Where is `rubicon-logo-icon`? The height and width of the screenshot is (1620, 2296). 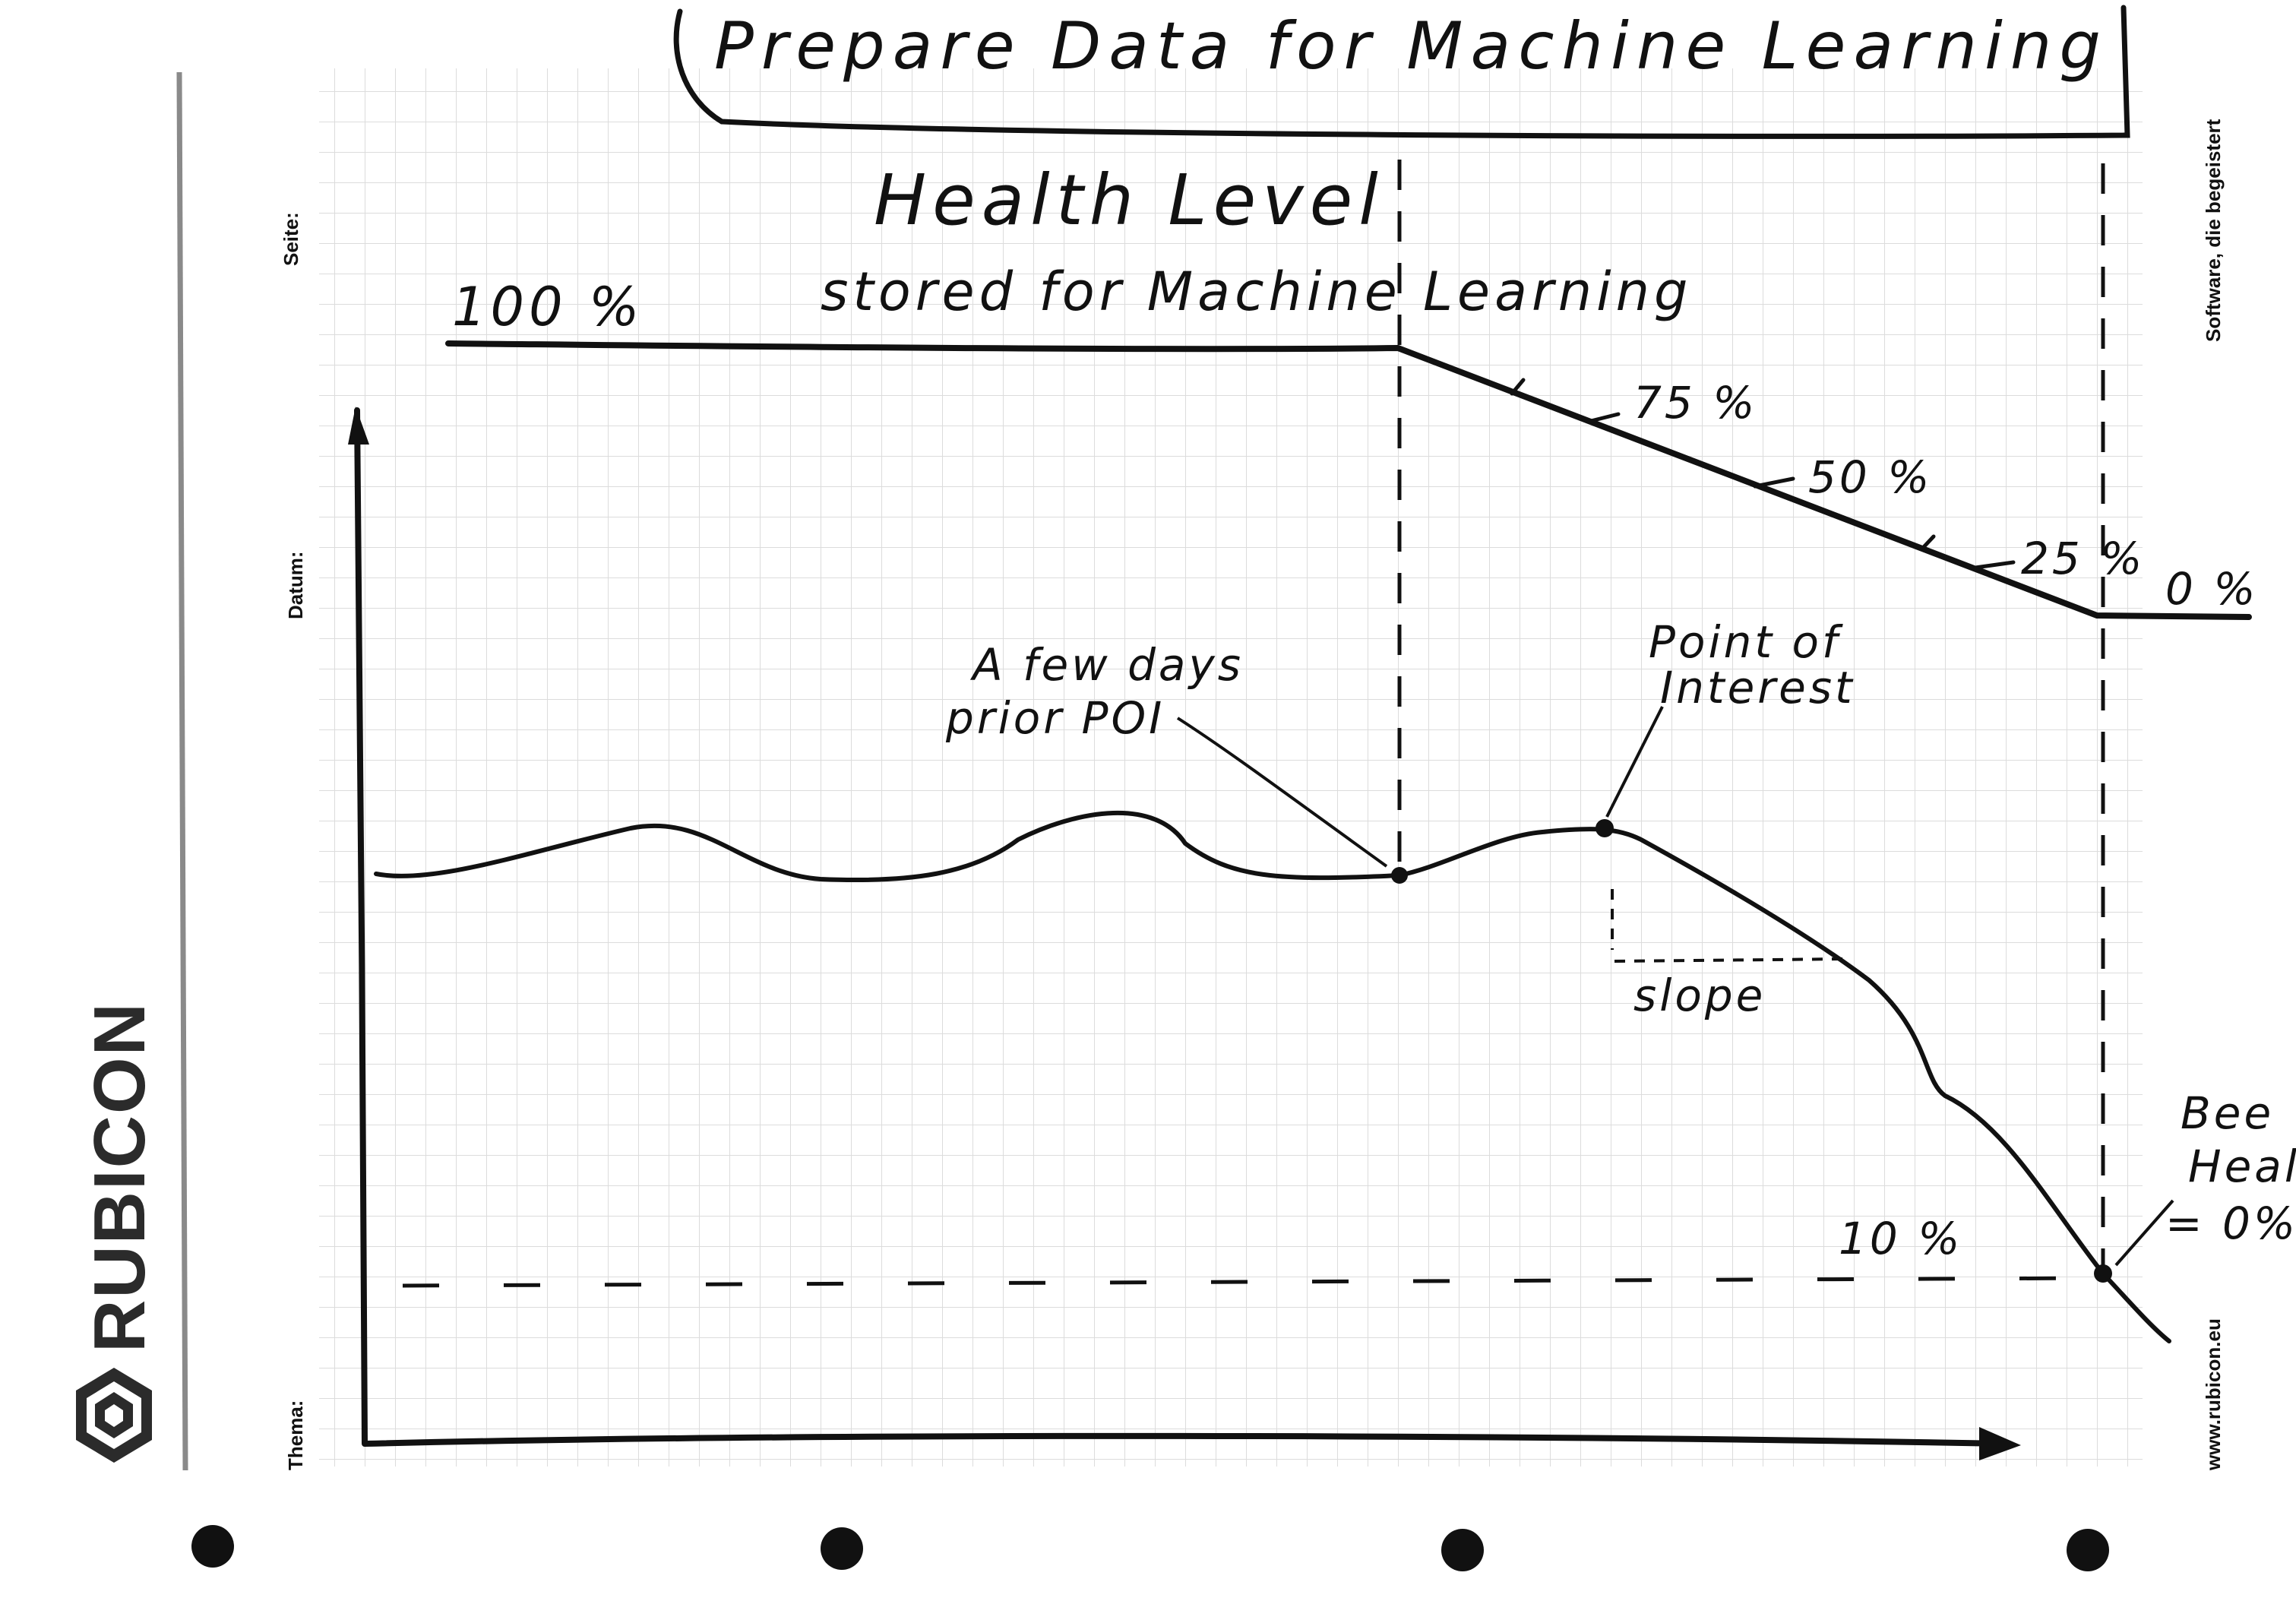 rubicon-logo-icon is located at coordinates (114, 1415).